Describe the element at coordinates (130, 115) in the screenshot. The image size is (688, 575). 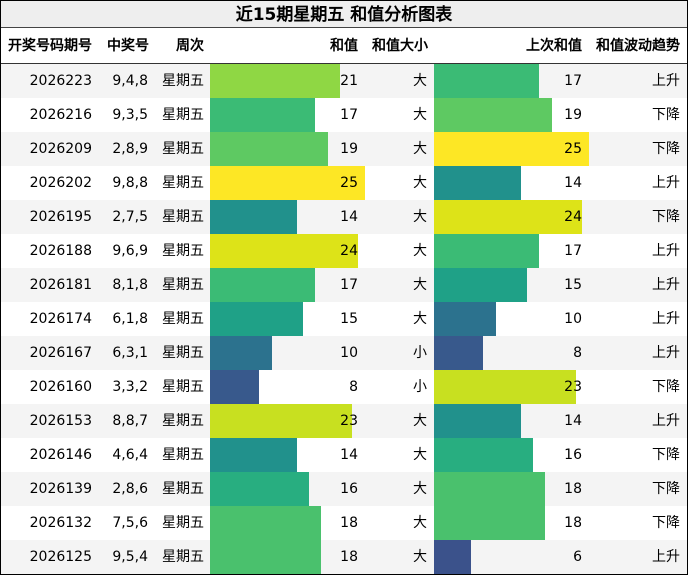
I see `numbers-cell: 9,3,5` at that location.